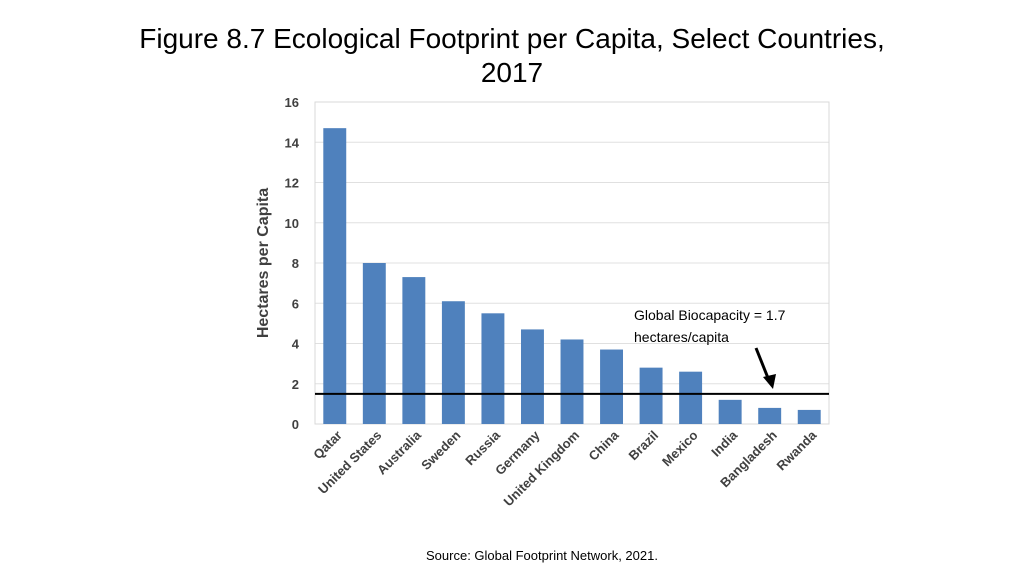  Describe the element at coordinates (604, 445) in the screenshot. I see `x-tick-label: China` at that location.